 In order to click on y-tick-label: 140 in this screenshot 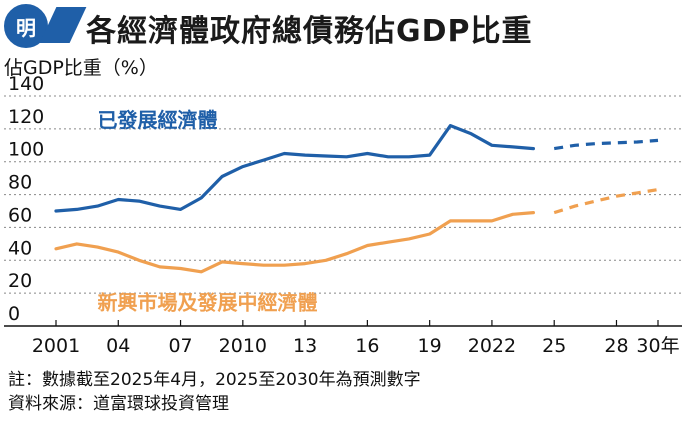, I will do `click(26, 84)`.